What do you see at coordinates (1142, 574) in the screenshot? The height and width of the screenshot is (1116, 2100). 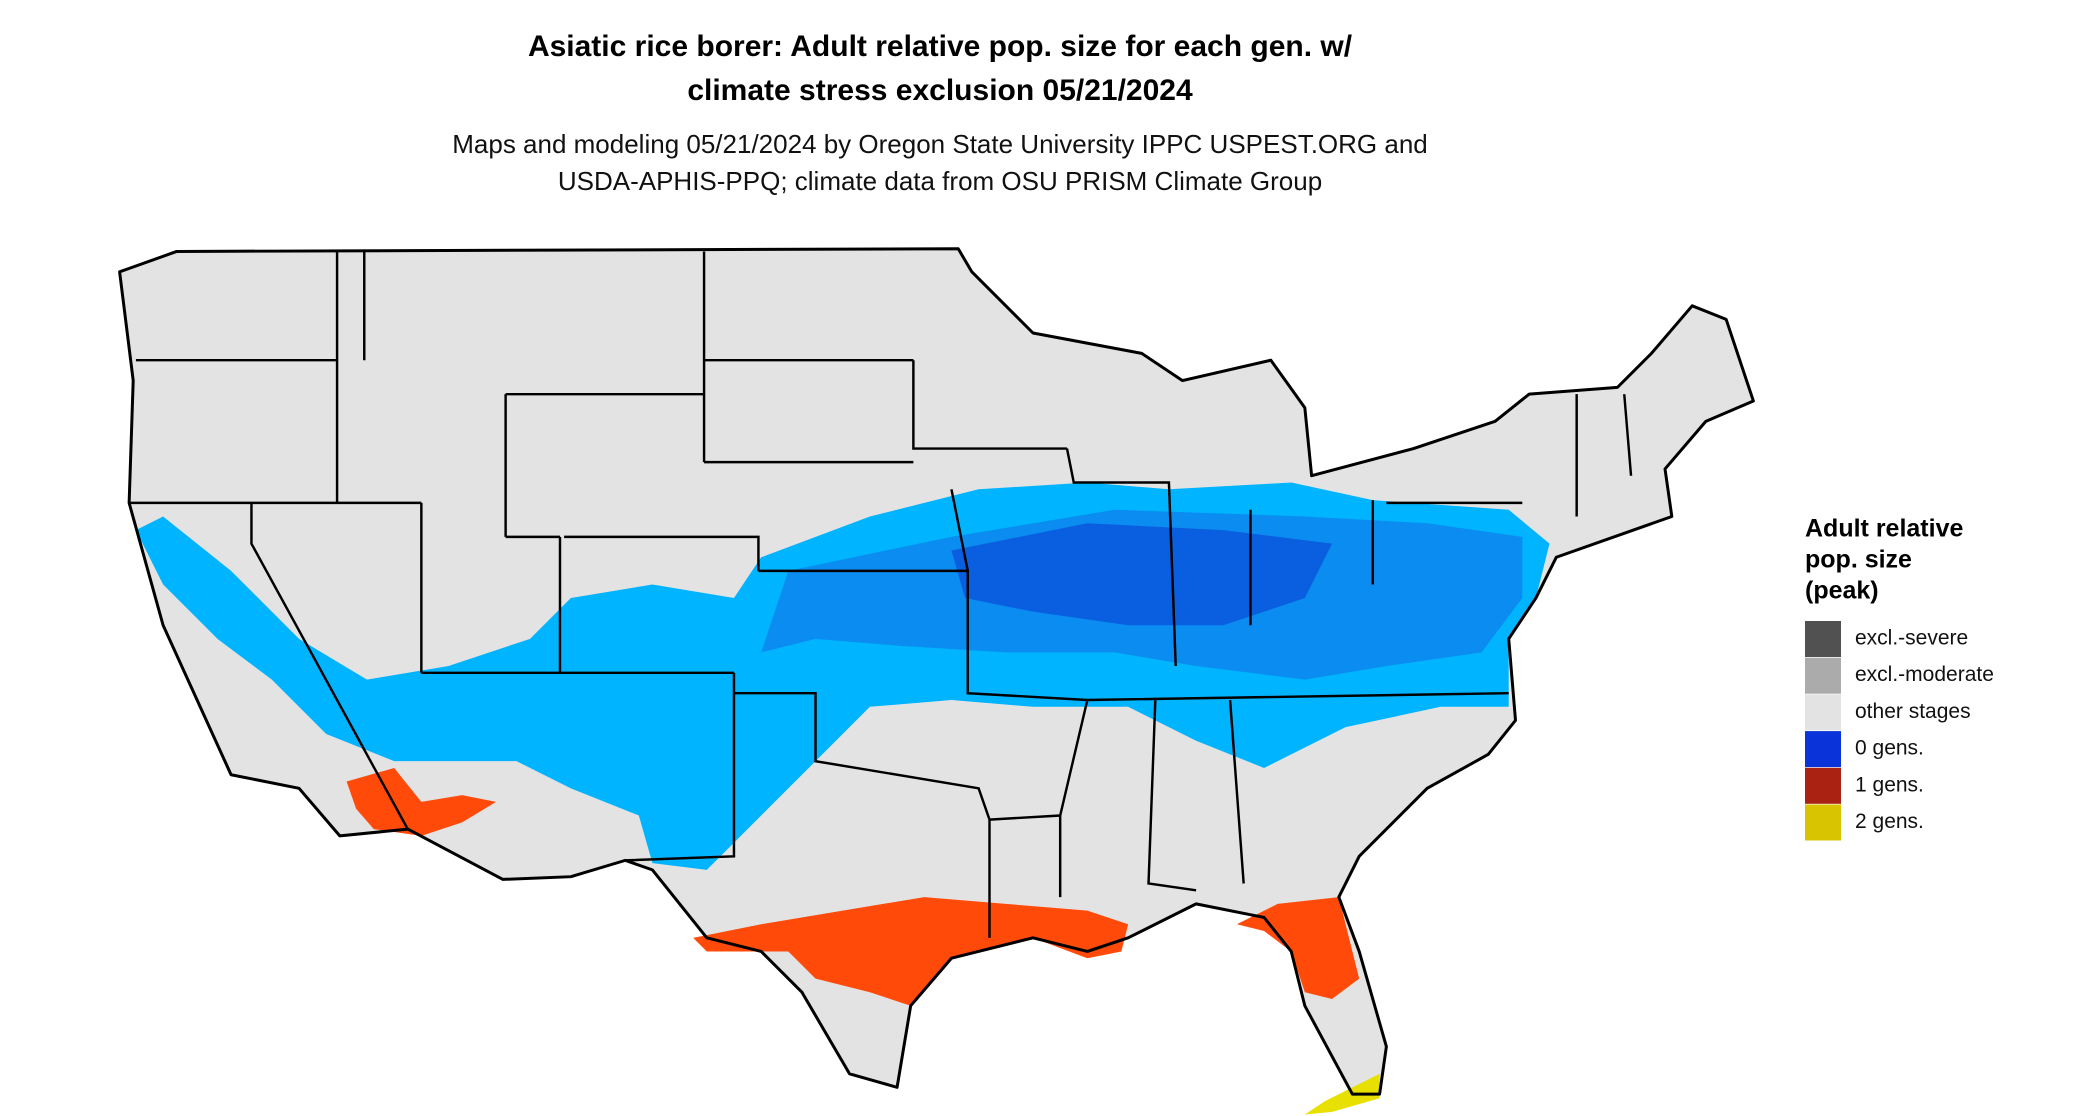 I see `zone-dark-blue` at bounding box center [1142, 574].